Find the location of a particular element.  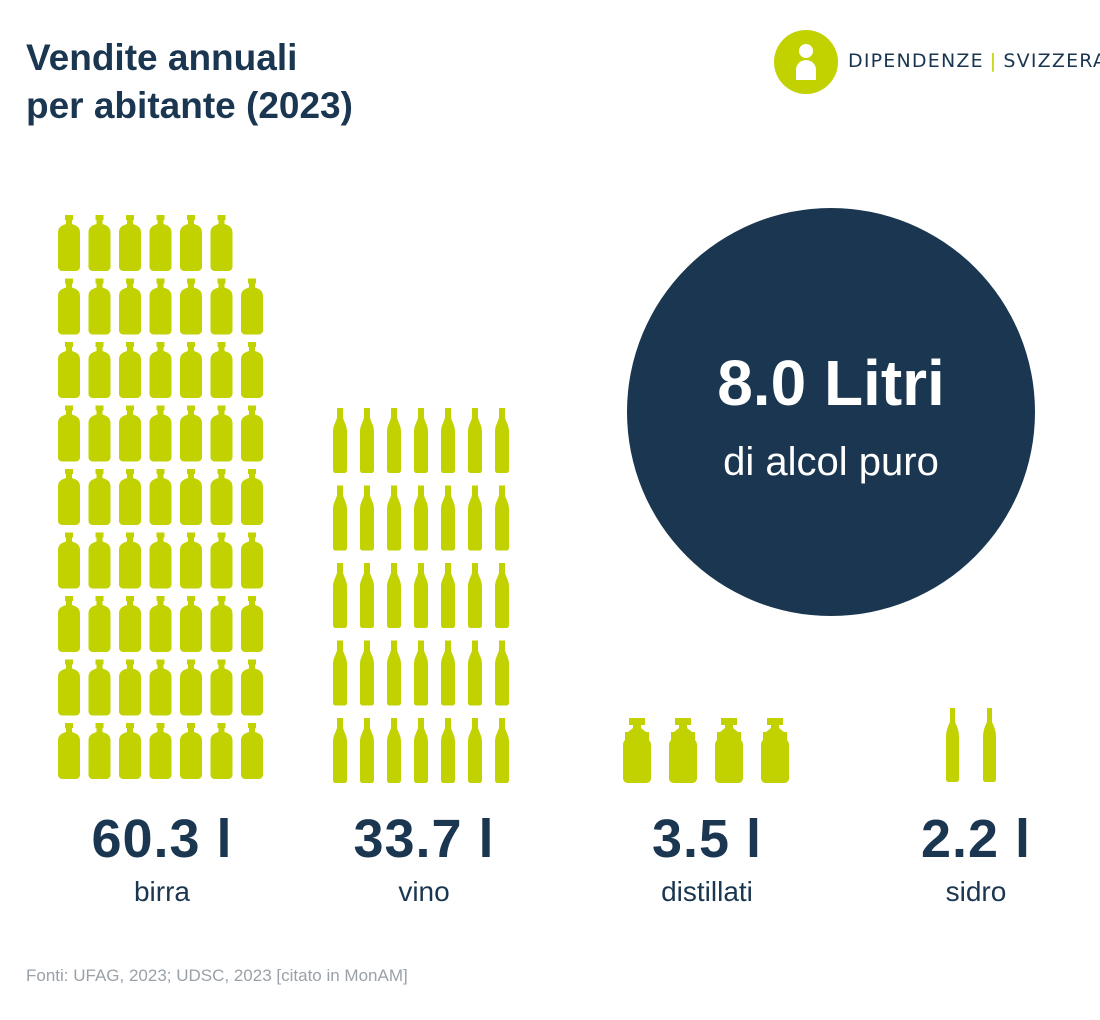

beer-bottle-birra-60-icon is located at coordinates (160, 243).